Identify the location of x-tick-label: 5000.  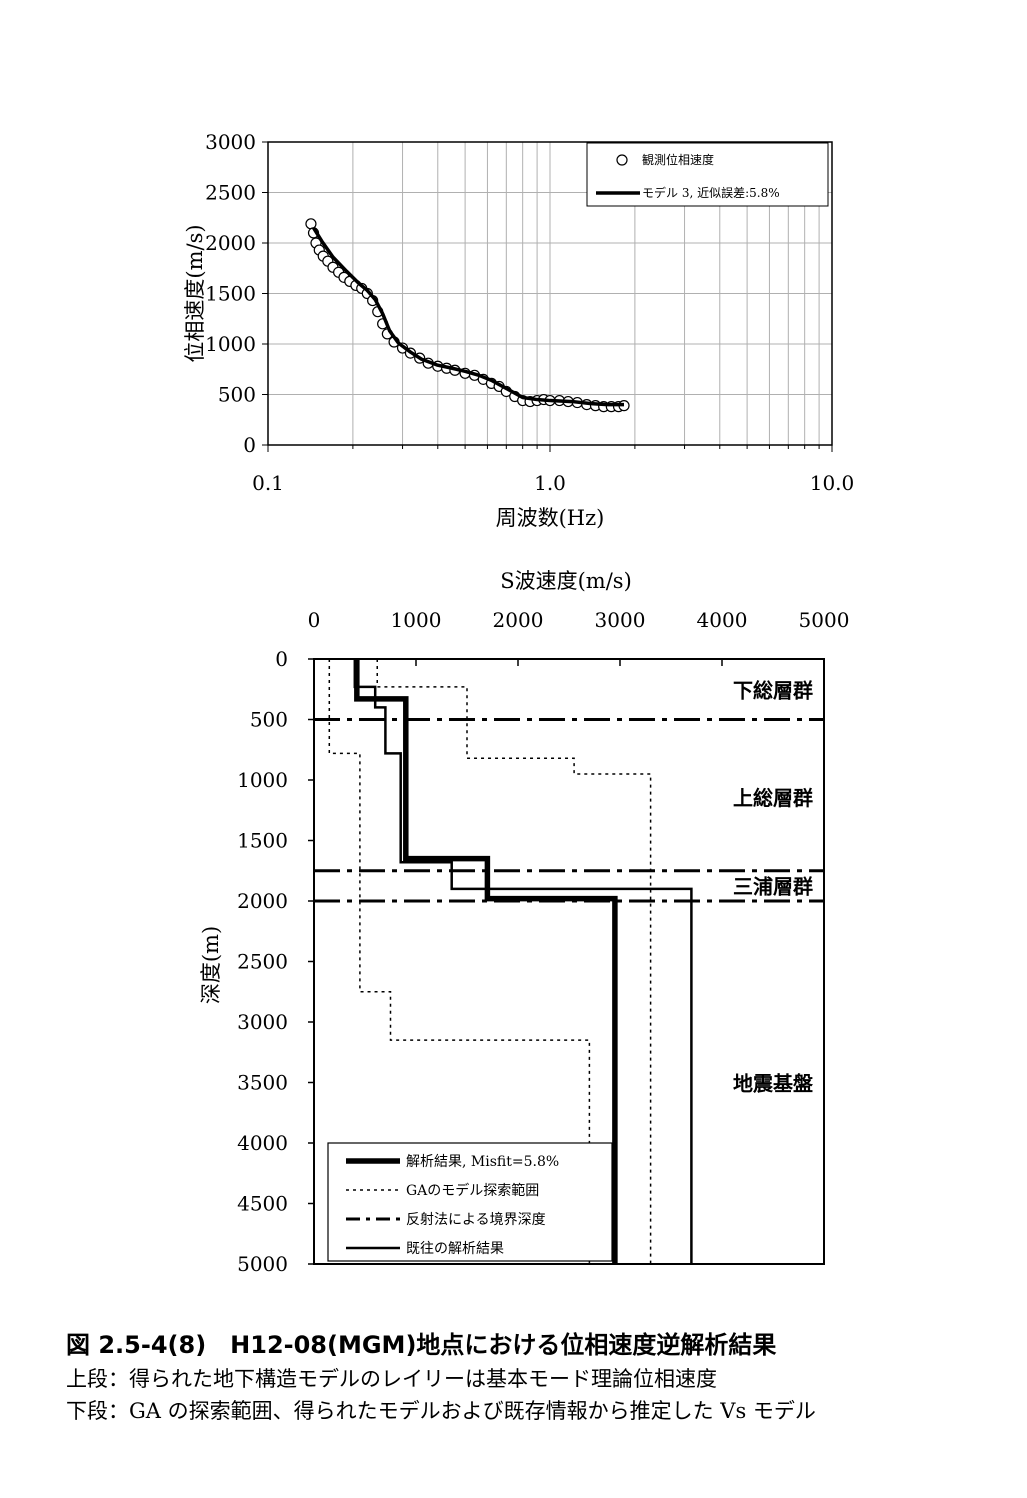
(824, 620).